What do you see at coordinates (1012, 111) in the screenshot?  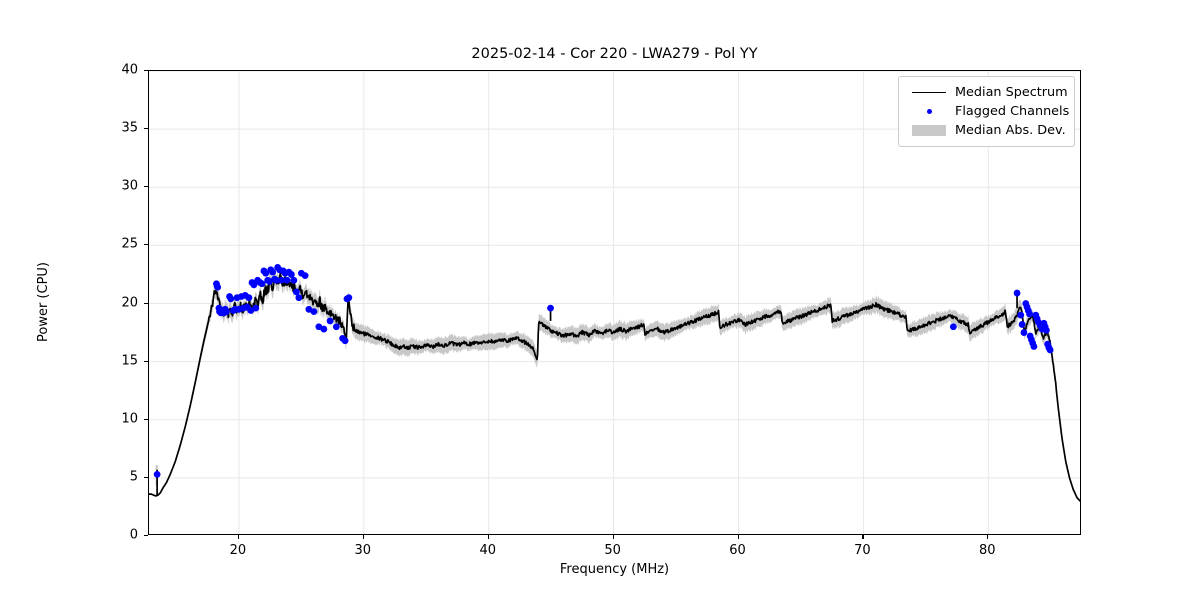 I see `legend-label-flagged-channels: Flagged Channels` at bounding box center [1012, 111].